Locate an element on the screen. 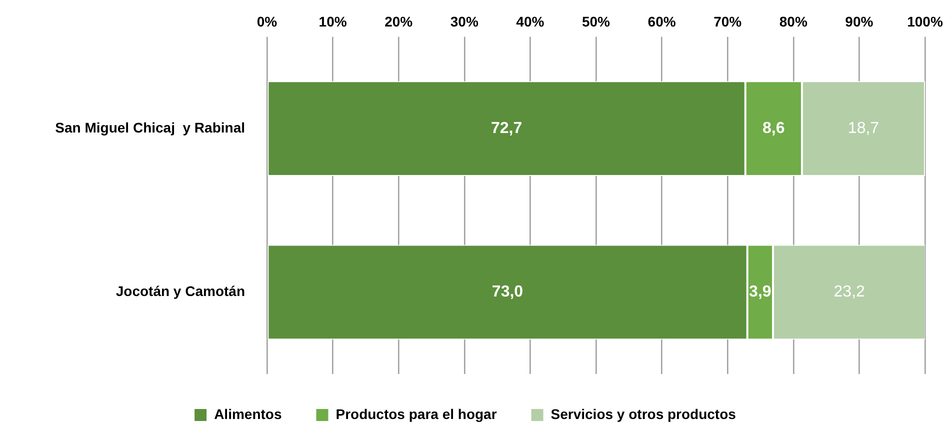 This screenshot has height=434, width=949. y-tick-label: San Miguel Chicaj y Rabinal is located at coordinates (150, 127).